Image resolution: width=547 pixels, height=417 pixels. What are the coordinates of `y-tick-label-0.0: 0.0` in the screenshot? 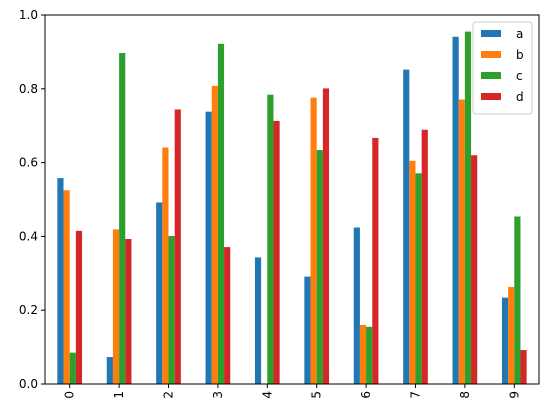 It's located at (28, 384).